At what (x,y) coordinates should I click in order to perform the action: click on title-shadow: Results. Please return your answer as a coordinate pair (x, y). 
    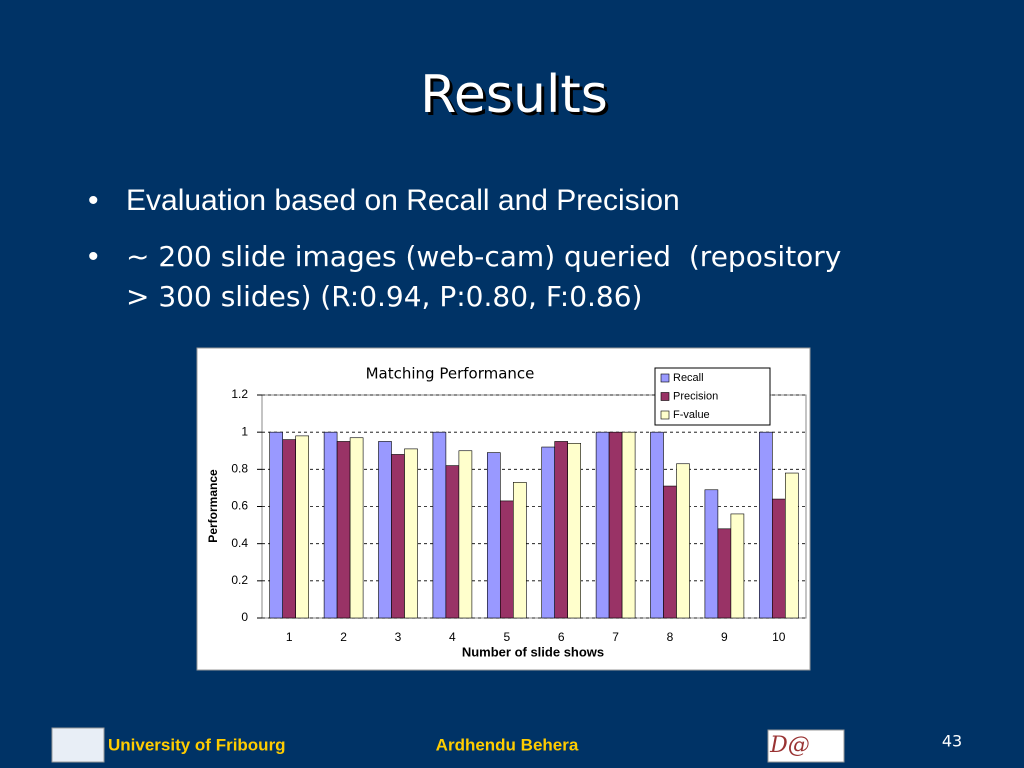
    Looking at the image, I should click on (517, 98).